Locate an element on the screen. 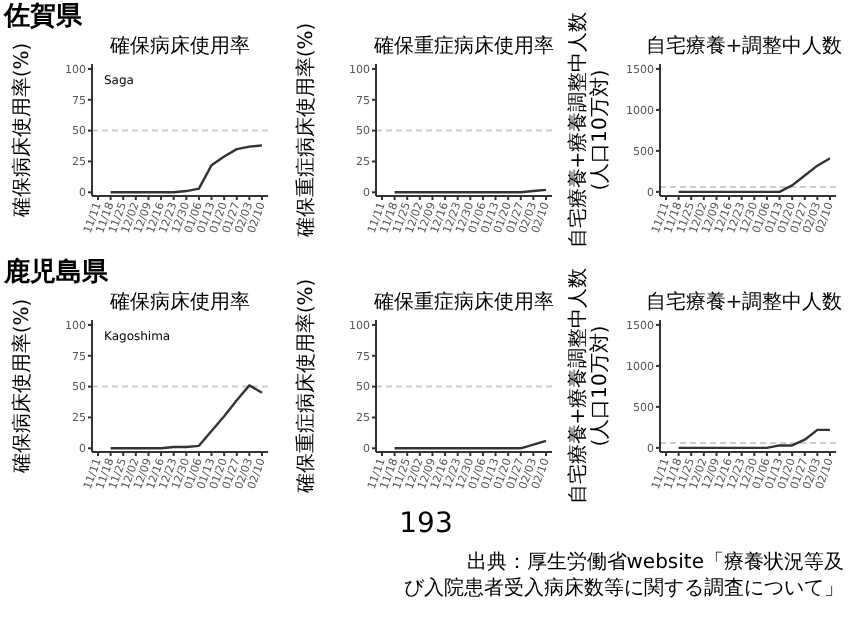  text: 佐賀県 is located at coordinates (43, 17).